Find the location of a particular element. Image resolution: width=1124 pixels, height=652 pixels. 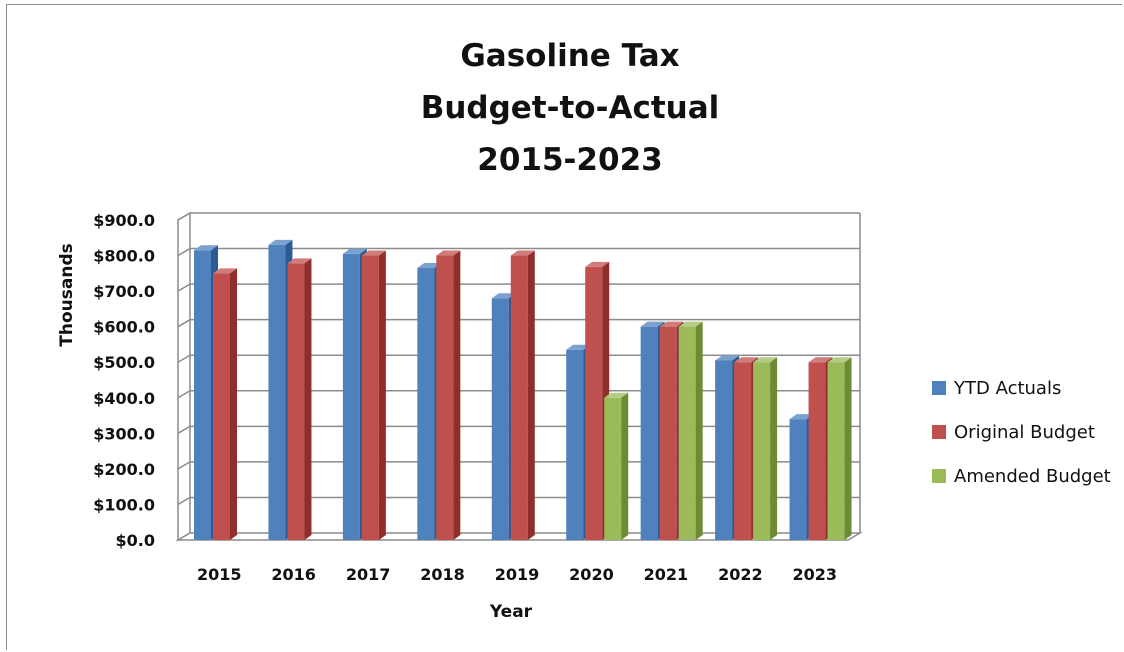

side-wall is located at coordinates (184, 376).